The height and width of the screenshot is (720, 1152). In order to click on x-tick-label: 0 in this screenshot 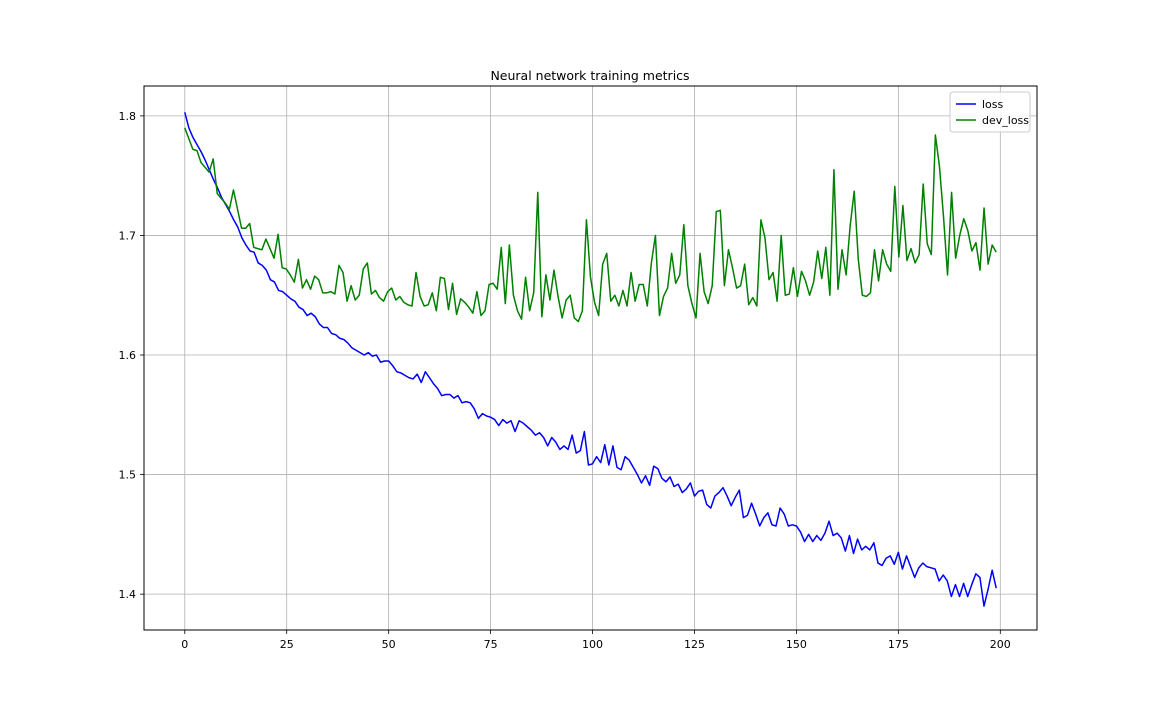, I will do `click(184, 644)`.